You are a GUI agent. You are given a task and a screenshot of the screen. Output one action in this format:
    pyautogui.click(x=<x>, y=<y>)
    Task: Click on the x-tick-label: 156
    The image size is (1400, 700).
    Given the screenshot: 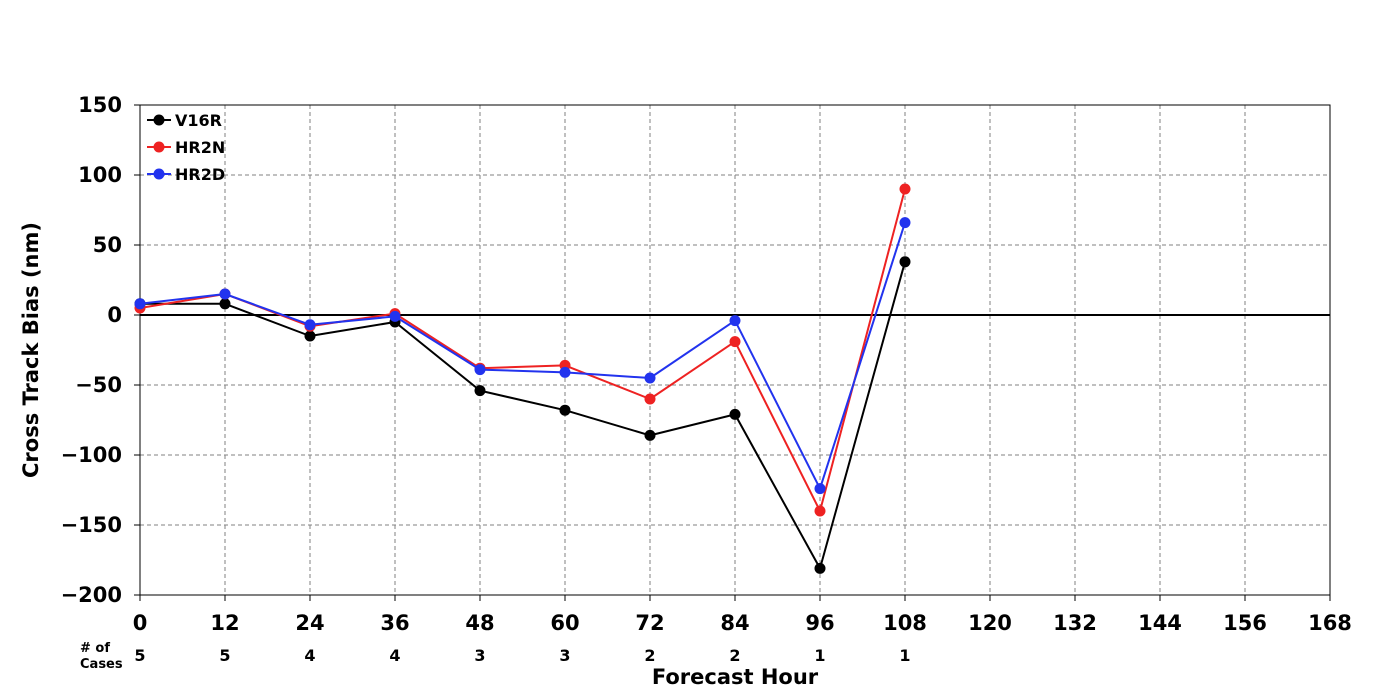 What is the action you would take?
    pyautogui.click(x=1245, y=623)
    